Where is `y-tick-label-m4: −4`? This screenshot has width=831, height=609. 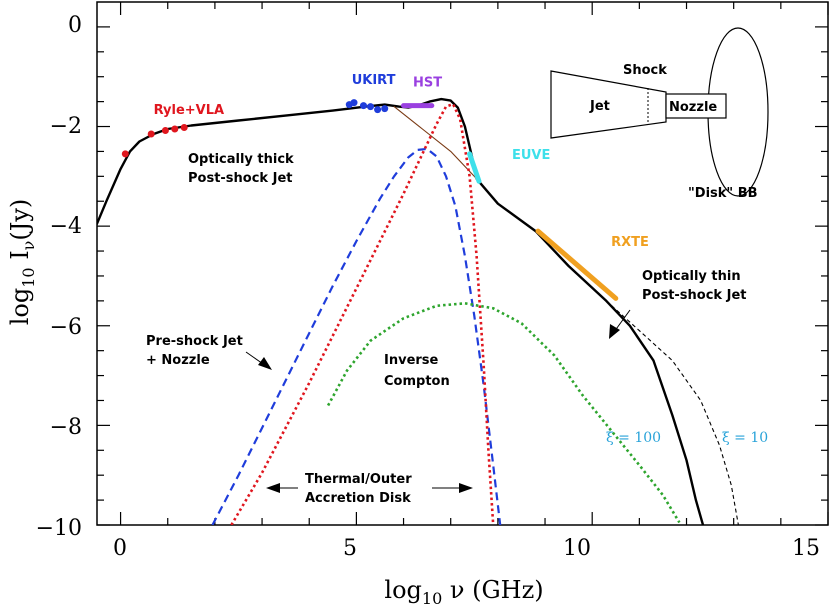 y-tick-label-m4: −4 is located at coordinates (66, 226).